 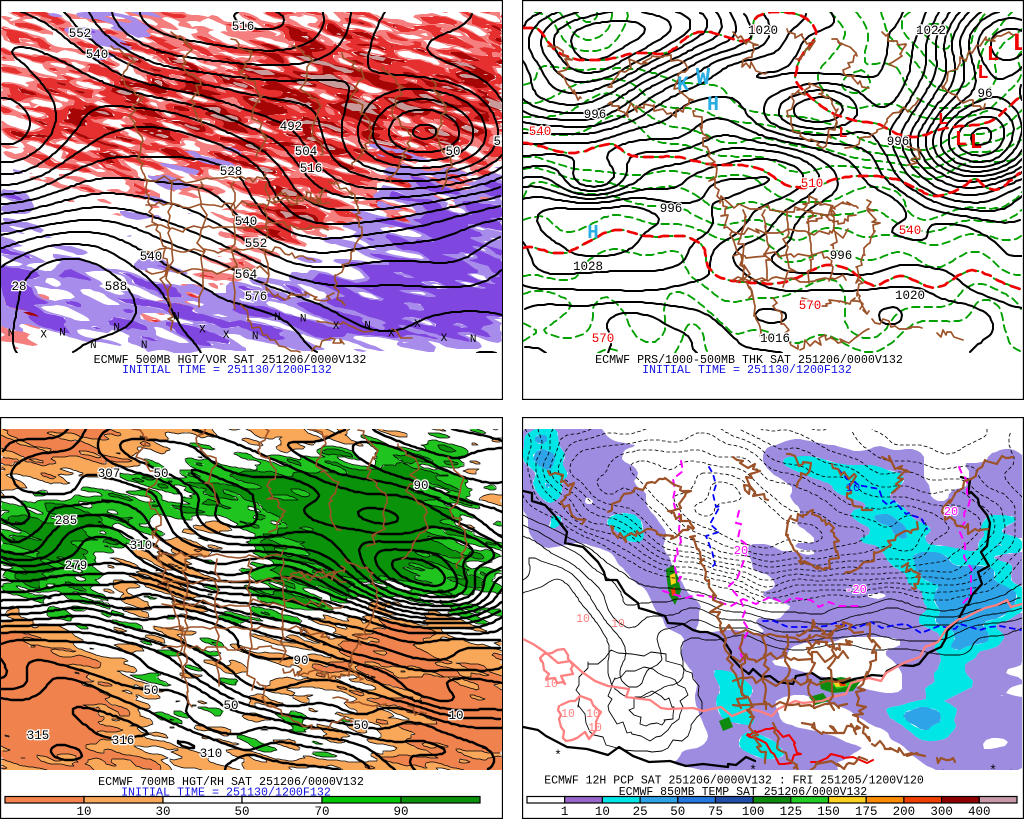 What do you see at coordinates (640, 812) in the screenshot?
I see `svg-text: 25` at bounding box center [640, 812].